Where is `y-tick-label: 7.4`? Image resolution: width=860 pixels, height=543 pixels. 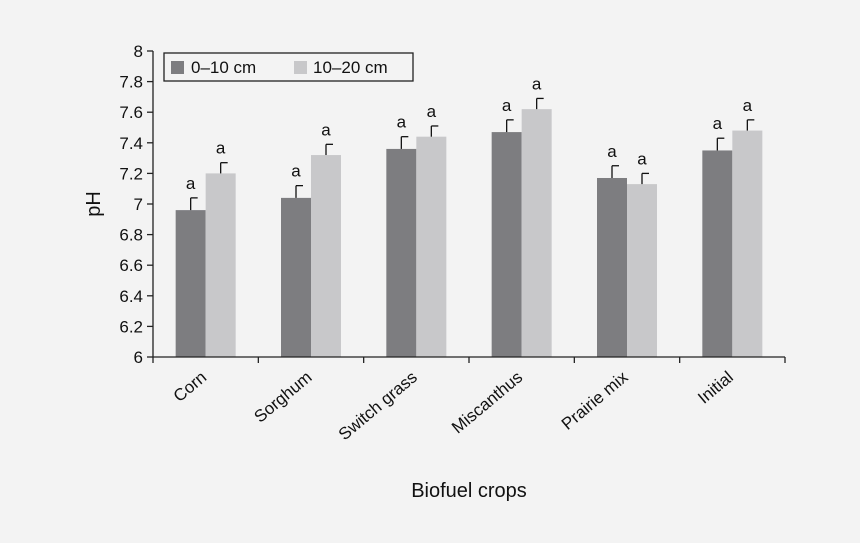
y-tick-label: 7.4 is located at coordinates (131, 143).